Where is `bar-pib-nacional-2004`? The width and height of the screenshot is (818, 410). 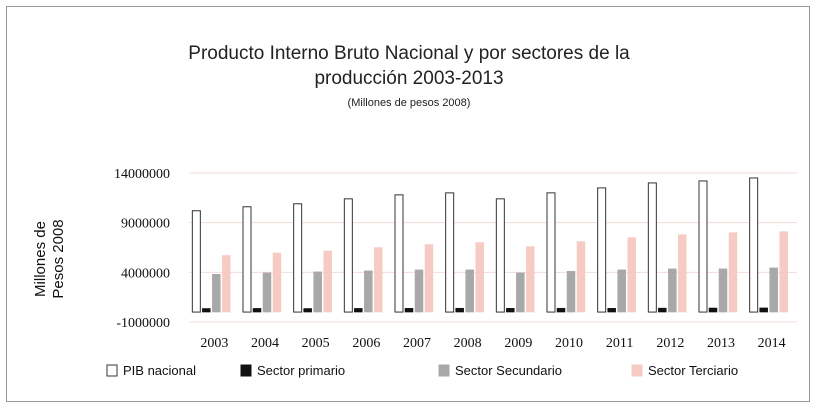 bar-pib-nacional-2004 is located at coordinates (247, 259).